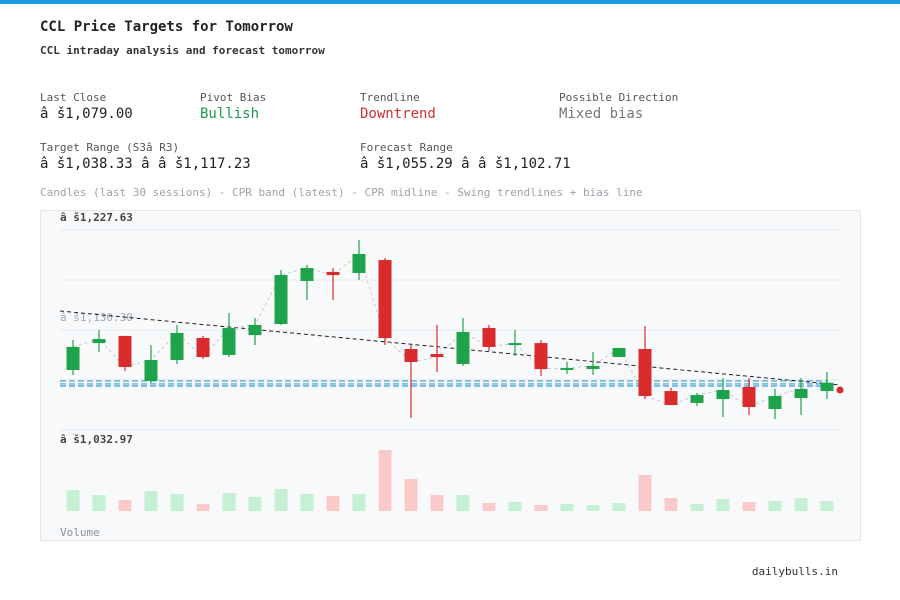  I want to click on y-tick-label: â š1,032.97, so click(96, 439).